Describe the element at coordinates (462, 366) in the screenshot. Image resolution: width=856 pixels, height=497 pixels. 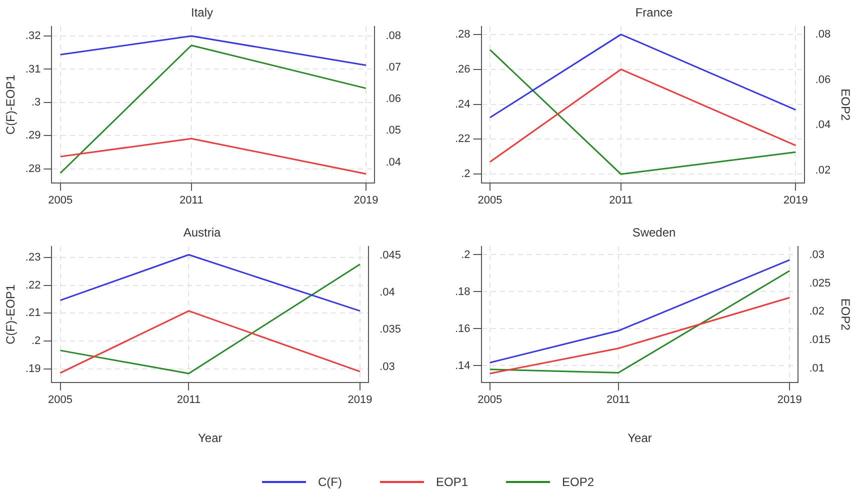
I see `y-tick-label: .14` at that location.